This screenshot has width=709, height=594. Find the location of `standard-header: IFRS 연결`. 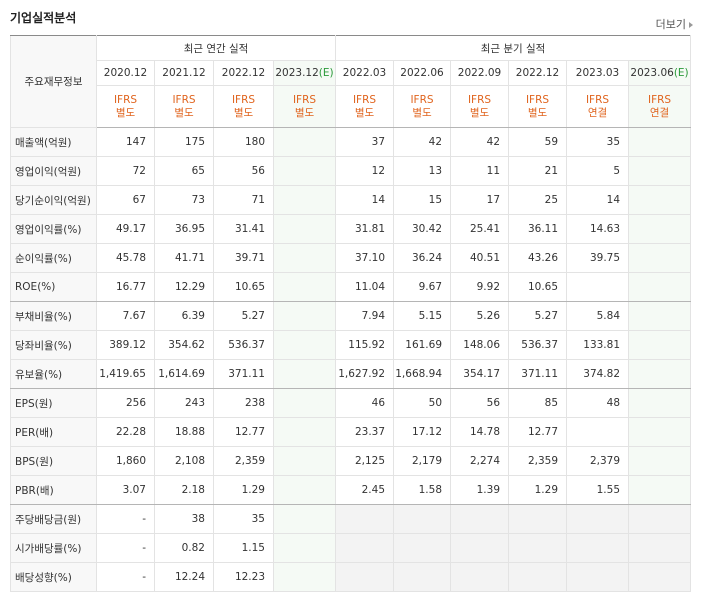

standard-header: IFRS 연결 is located at coordinates (598, 106).